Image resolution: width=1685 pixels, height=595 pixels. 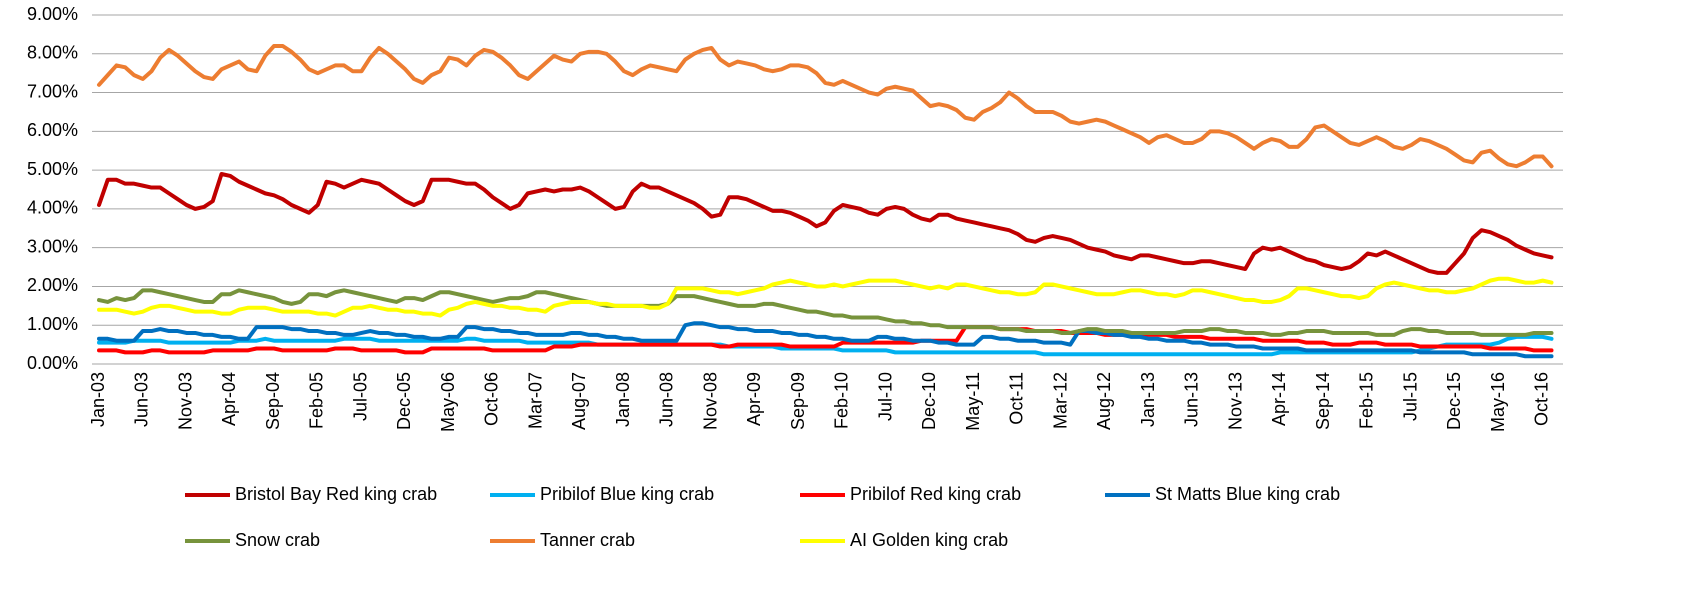 I want to click on x-tick-label: Dec-05, so click(x=404, y=401).